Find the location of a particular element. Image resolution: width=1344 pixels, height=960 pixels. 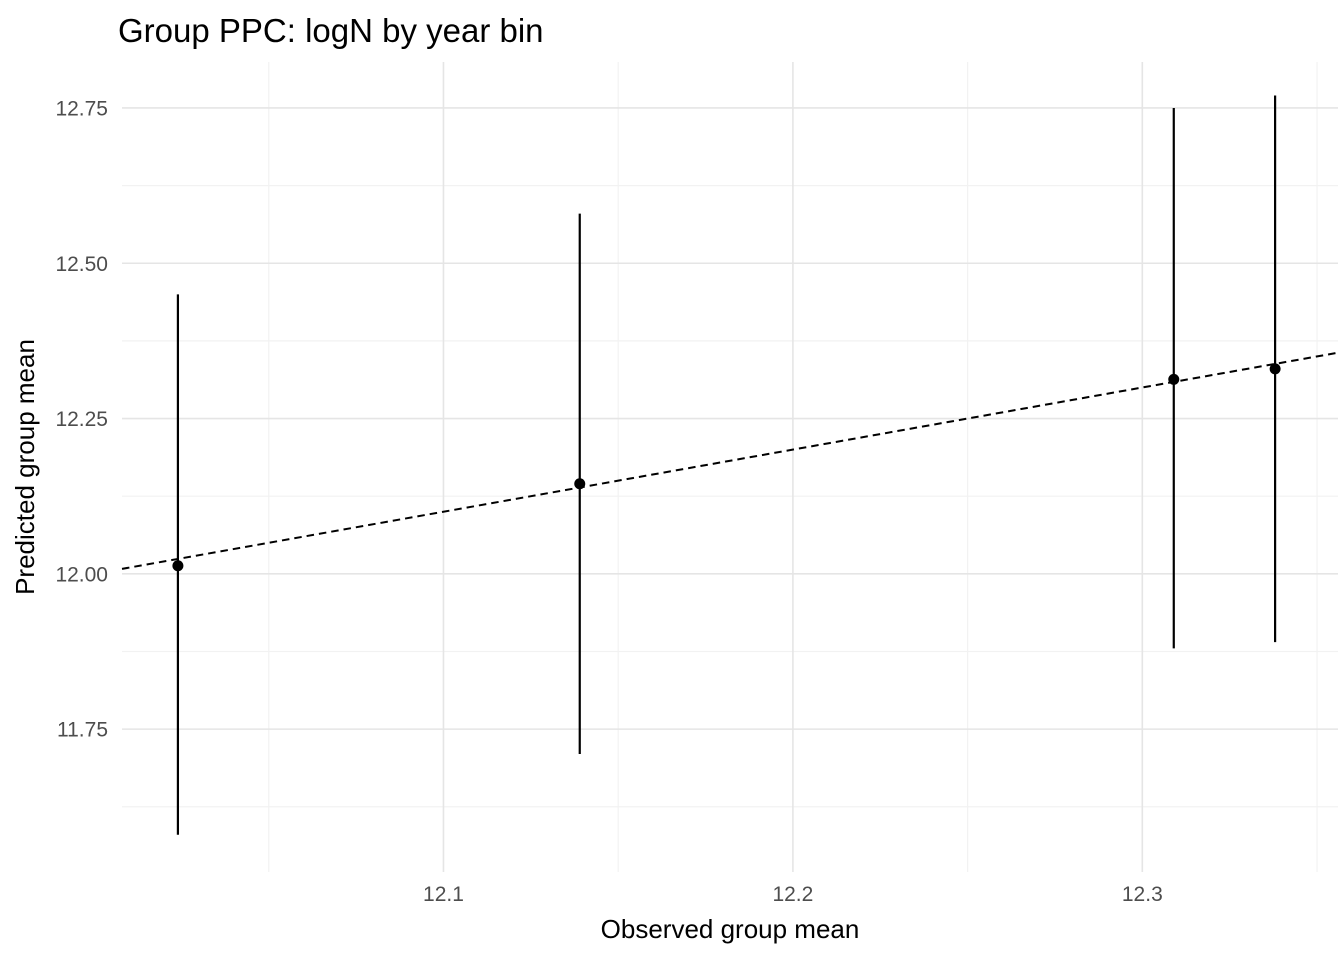

x-tick-labels: 12.1 12.2 12.3 is located at coordinates (793, 894).